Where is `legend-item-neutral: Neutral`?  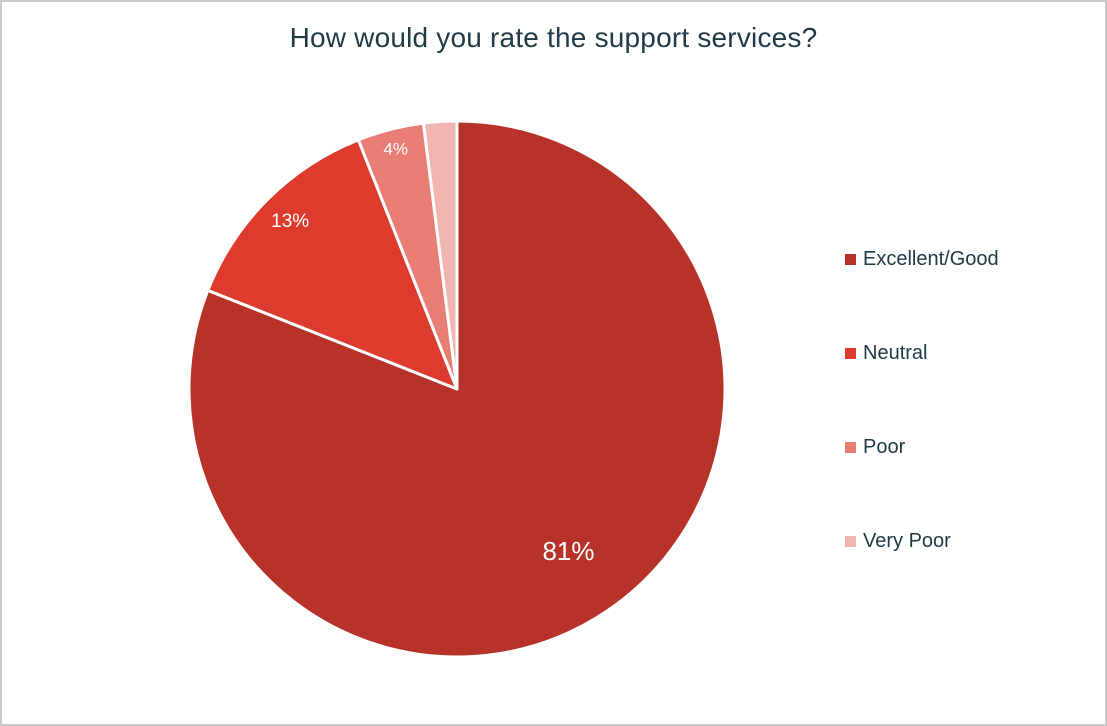 legend-item-neutral: Neutral is located at coordinates (922, 353).